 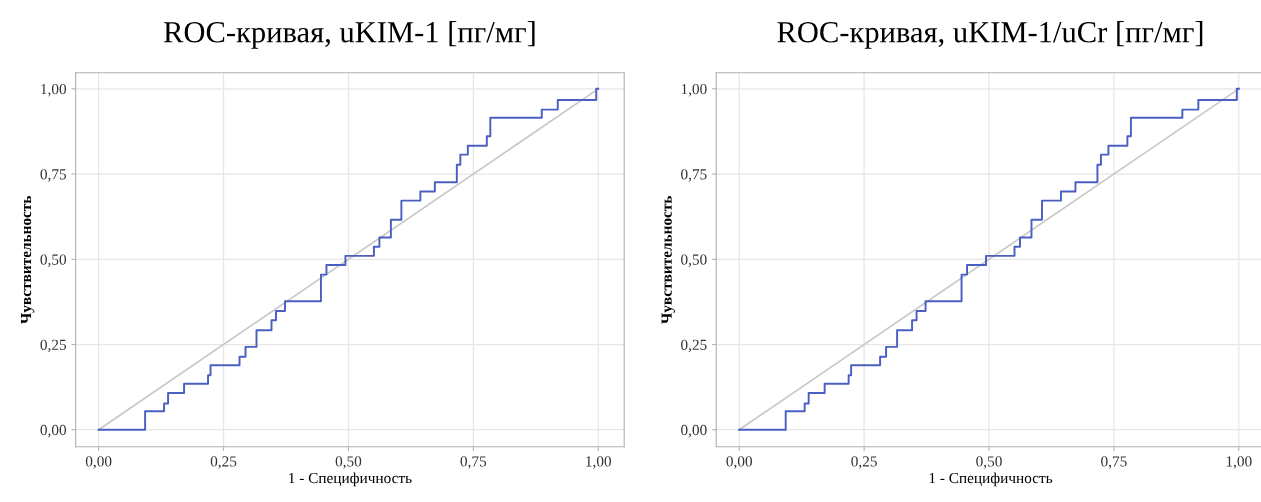 I want to click on chart-title: ROC-кривая, uKIM-1/uCr [пг/мг], so click(x=990, y=35).